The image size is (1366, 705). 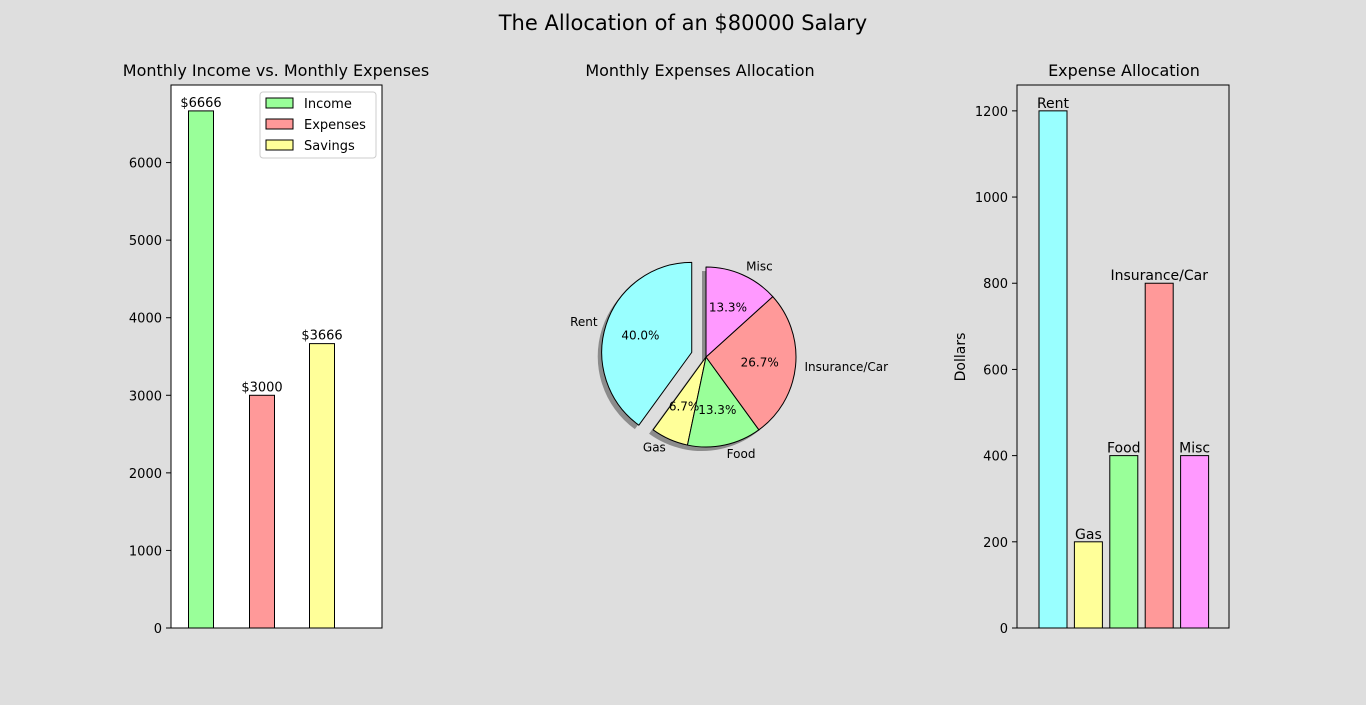 What do you see at coordinates (261, 387) in the screenshot?
I see `bar-value-label: $3000` at bounding box center [261, 387].